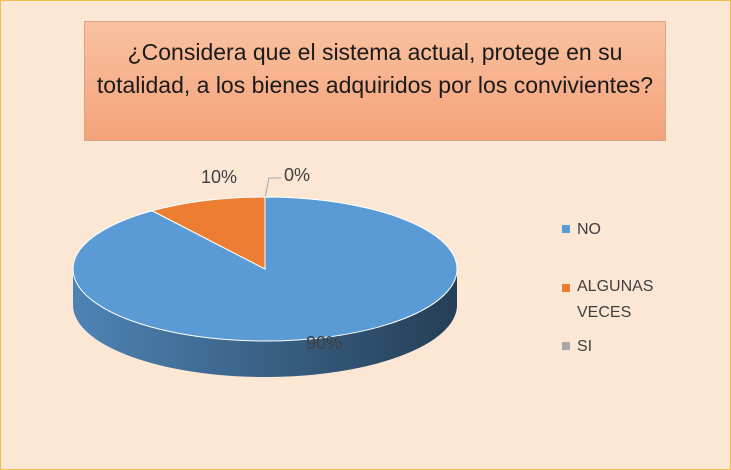 The height and width of the screenshot is (470, 731). Describe the element at coordinates (219, 177) in the screenshot. I see `data-label: 10%` at that location.